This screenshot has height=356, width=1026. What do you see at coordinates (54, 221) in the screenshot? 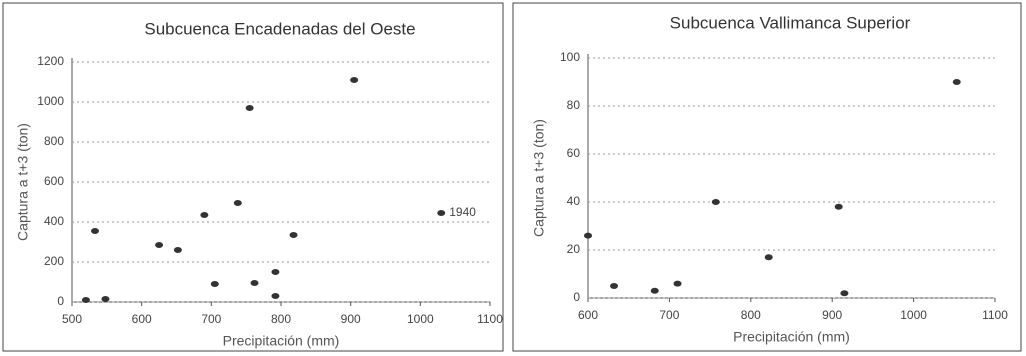
I see `y-tick-label: 400` at bounding box center [54, 221].